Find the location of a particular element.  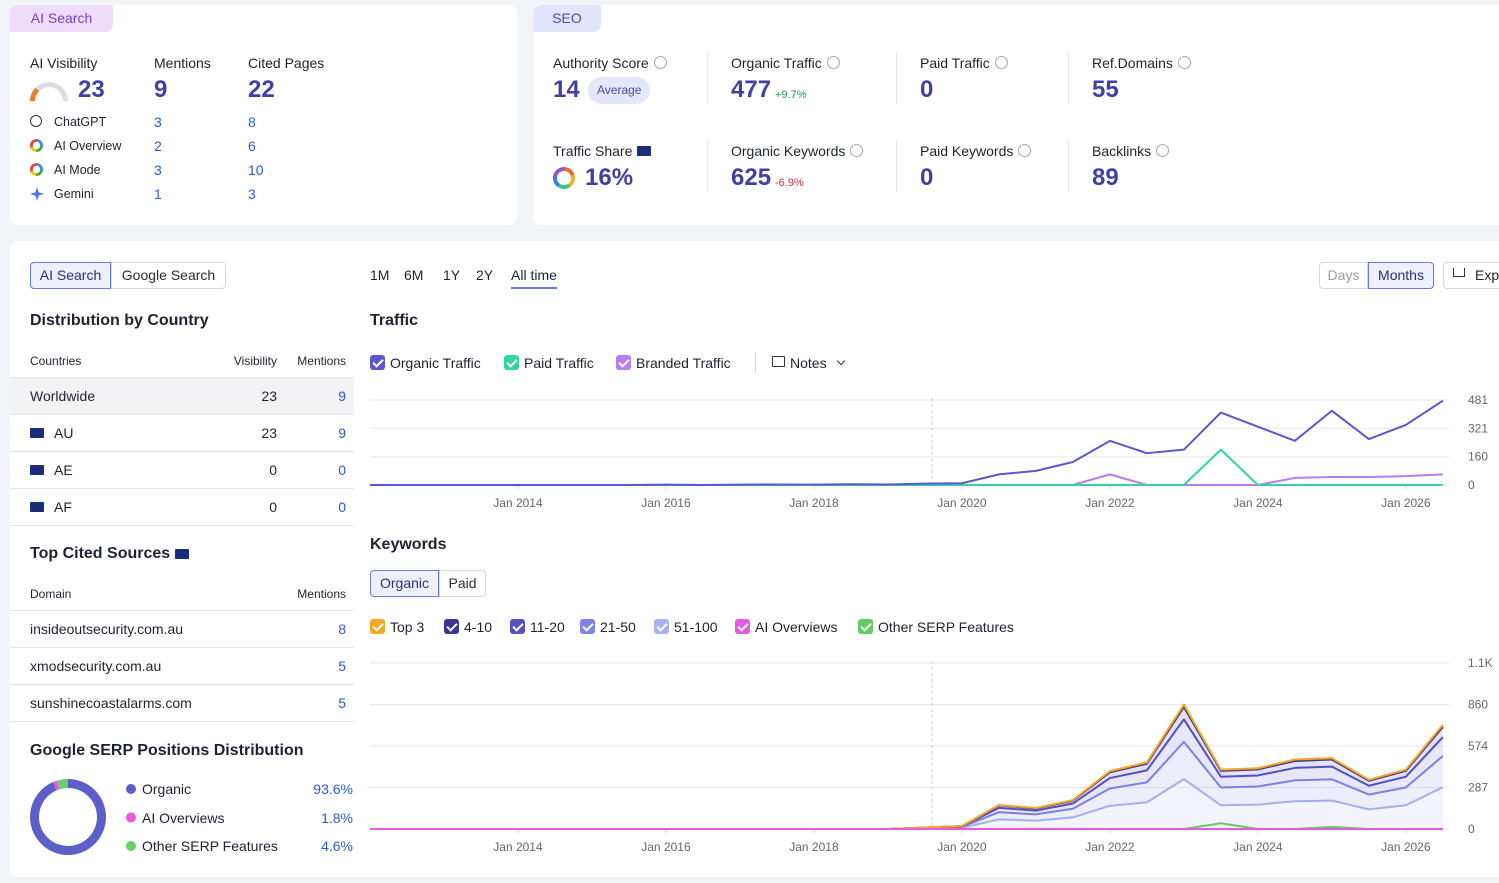

source-mentions: 5 is located at coordinates (342, 666).